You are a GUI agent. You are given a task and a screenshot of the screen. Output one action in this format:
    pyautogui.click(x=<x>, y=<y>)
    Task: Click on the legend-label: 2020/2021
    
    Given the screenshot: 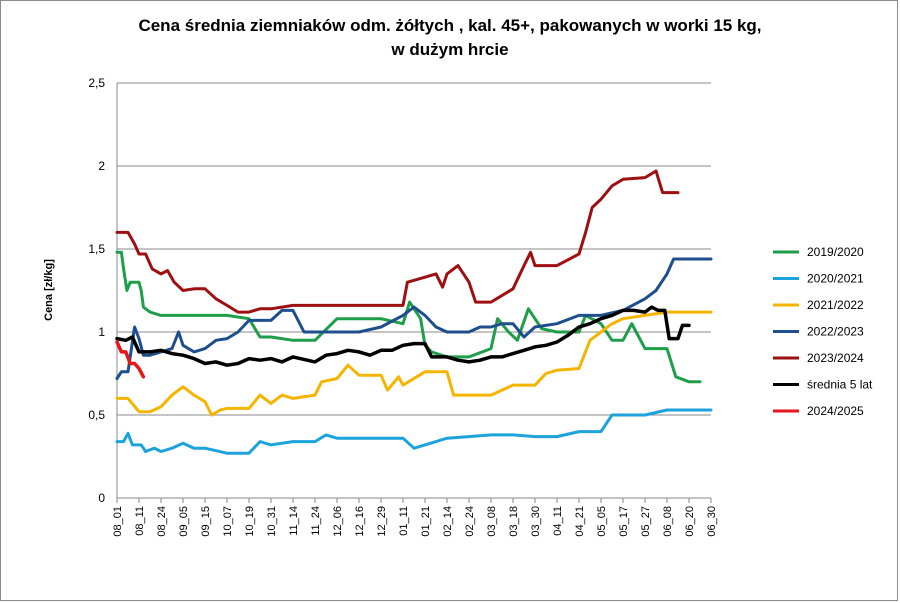 What is the action you would take?
    pyautogui.click(x=835, y=279)
    